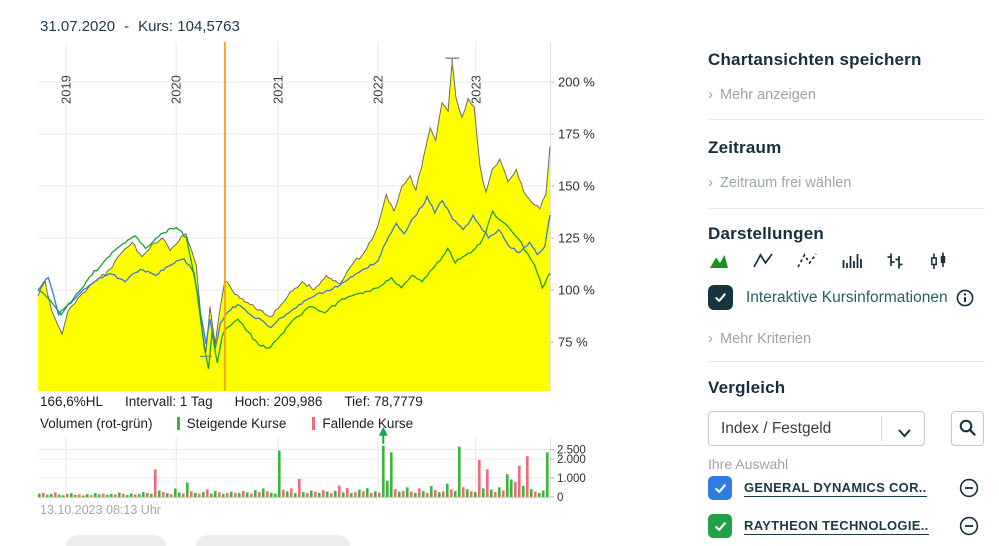  I want to click on security-link-general-dynamics: GENERAL DYNAMICS COR.., so click(835, 488).